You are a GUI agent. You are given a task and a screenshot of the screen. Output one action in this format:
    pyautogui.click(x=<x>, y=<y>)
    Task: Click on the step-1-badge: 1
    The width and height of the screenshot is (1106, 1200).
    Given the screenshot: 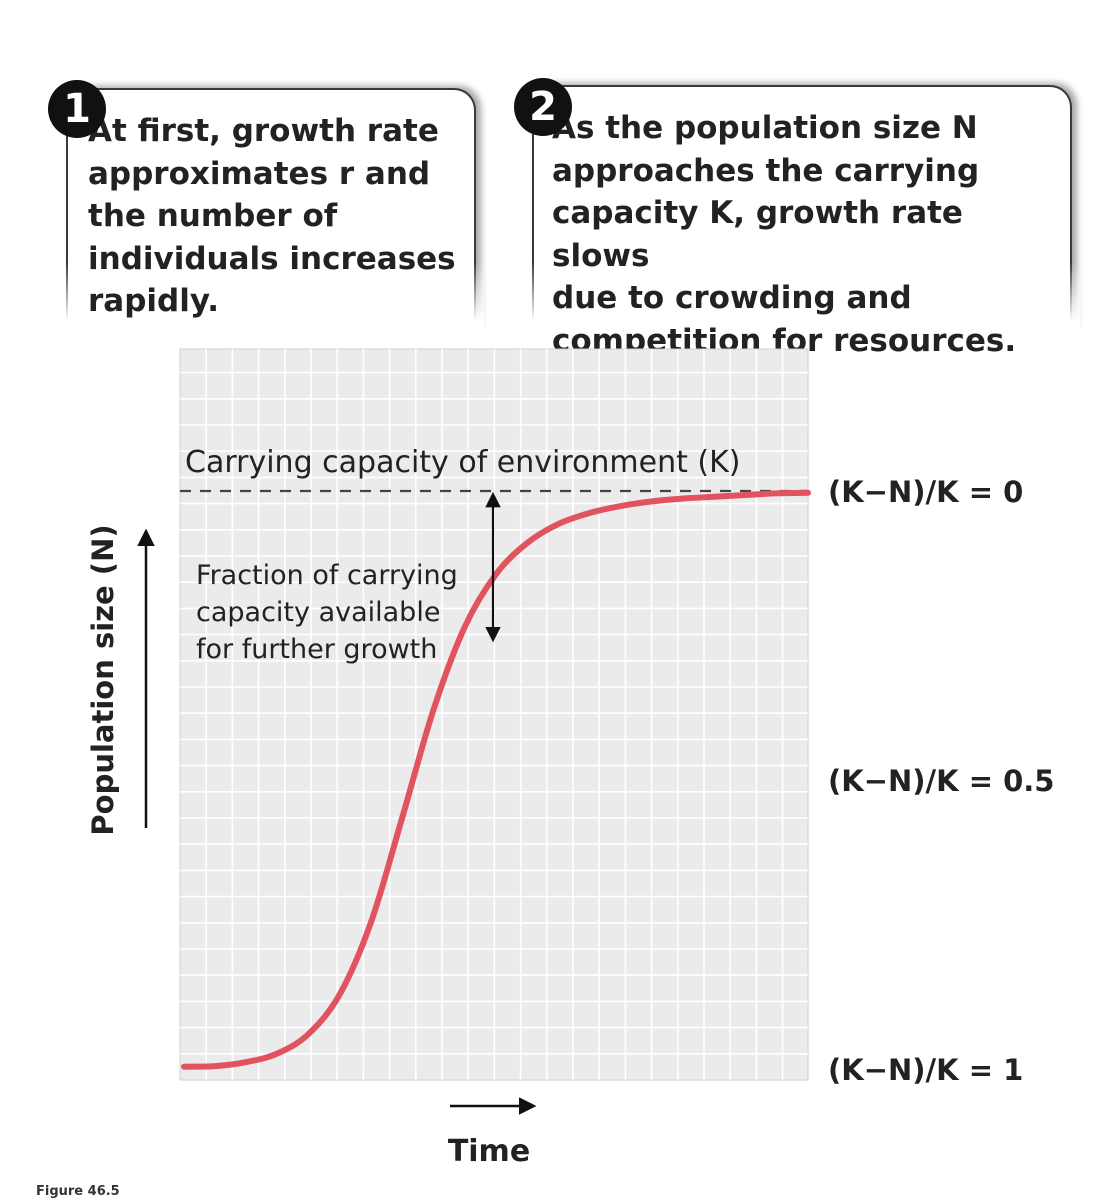 What is the action you would take?
    pyautogui.click(x=77, y=109)
    